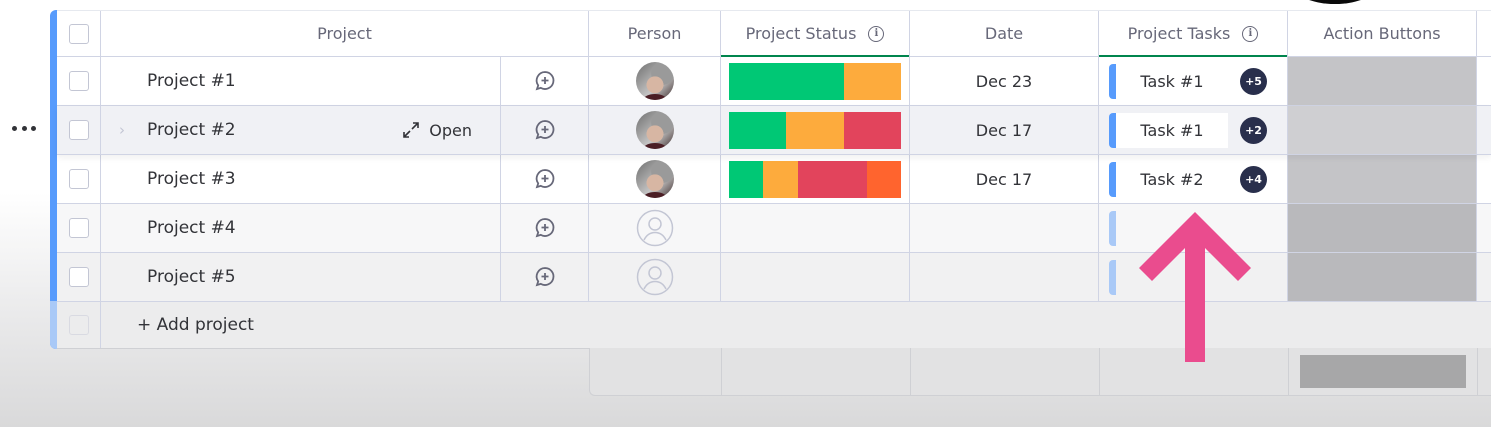 Image resolution: width=1491 pixels, height=427 pixels. What do you see at coordinates (301, 81) in the screenshot?
I see `item-name-cell: Project #1` at bounding box center [301, 81].